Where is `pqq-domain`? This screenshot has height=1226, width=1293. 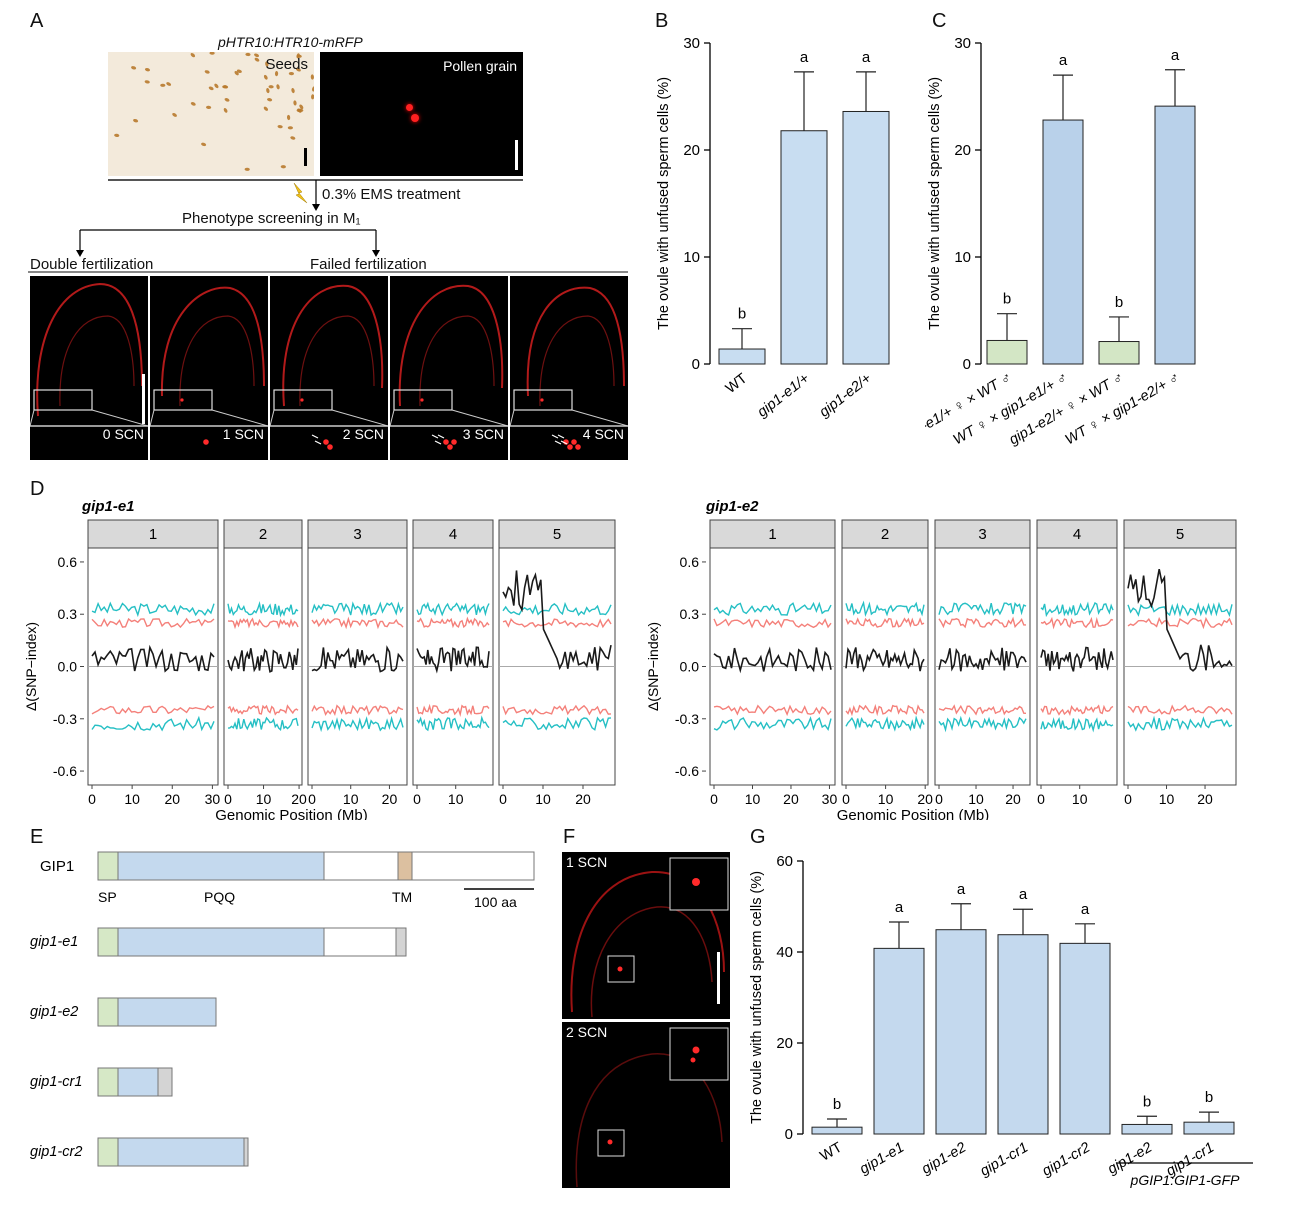 pqq-domain is located at coordinates (181, 1152).